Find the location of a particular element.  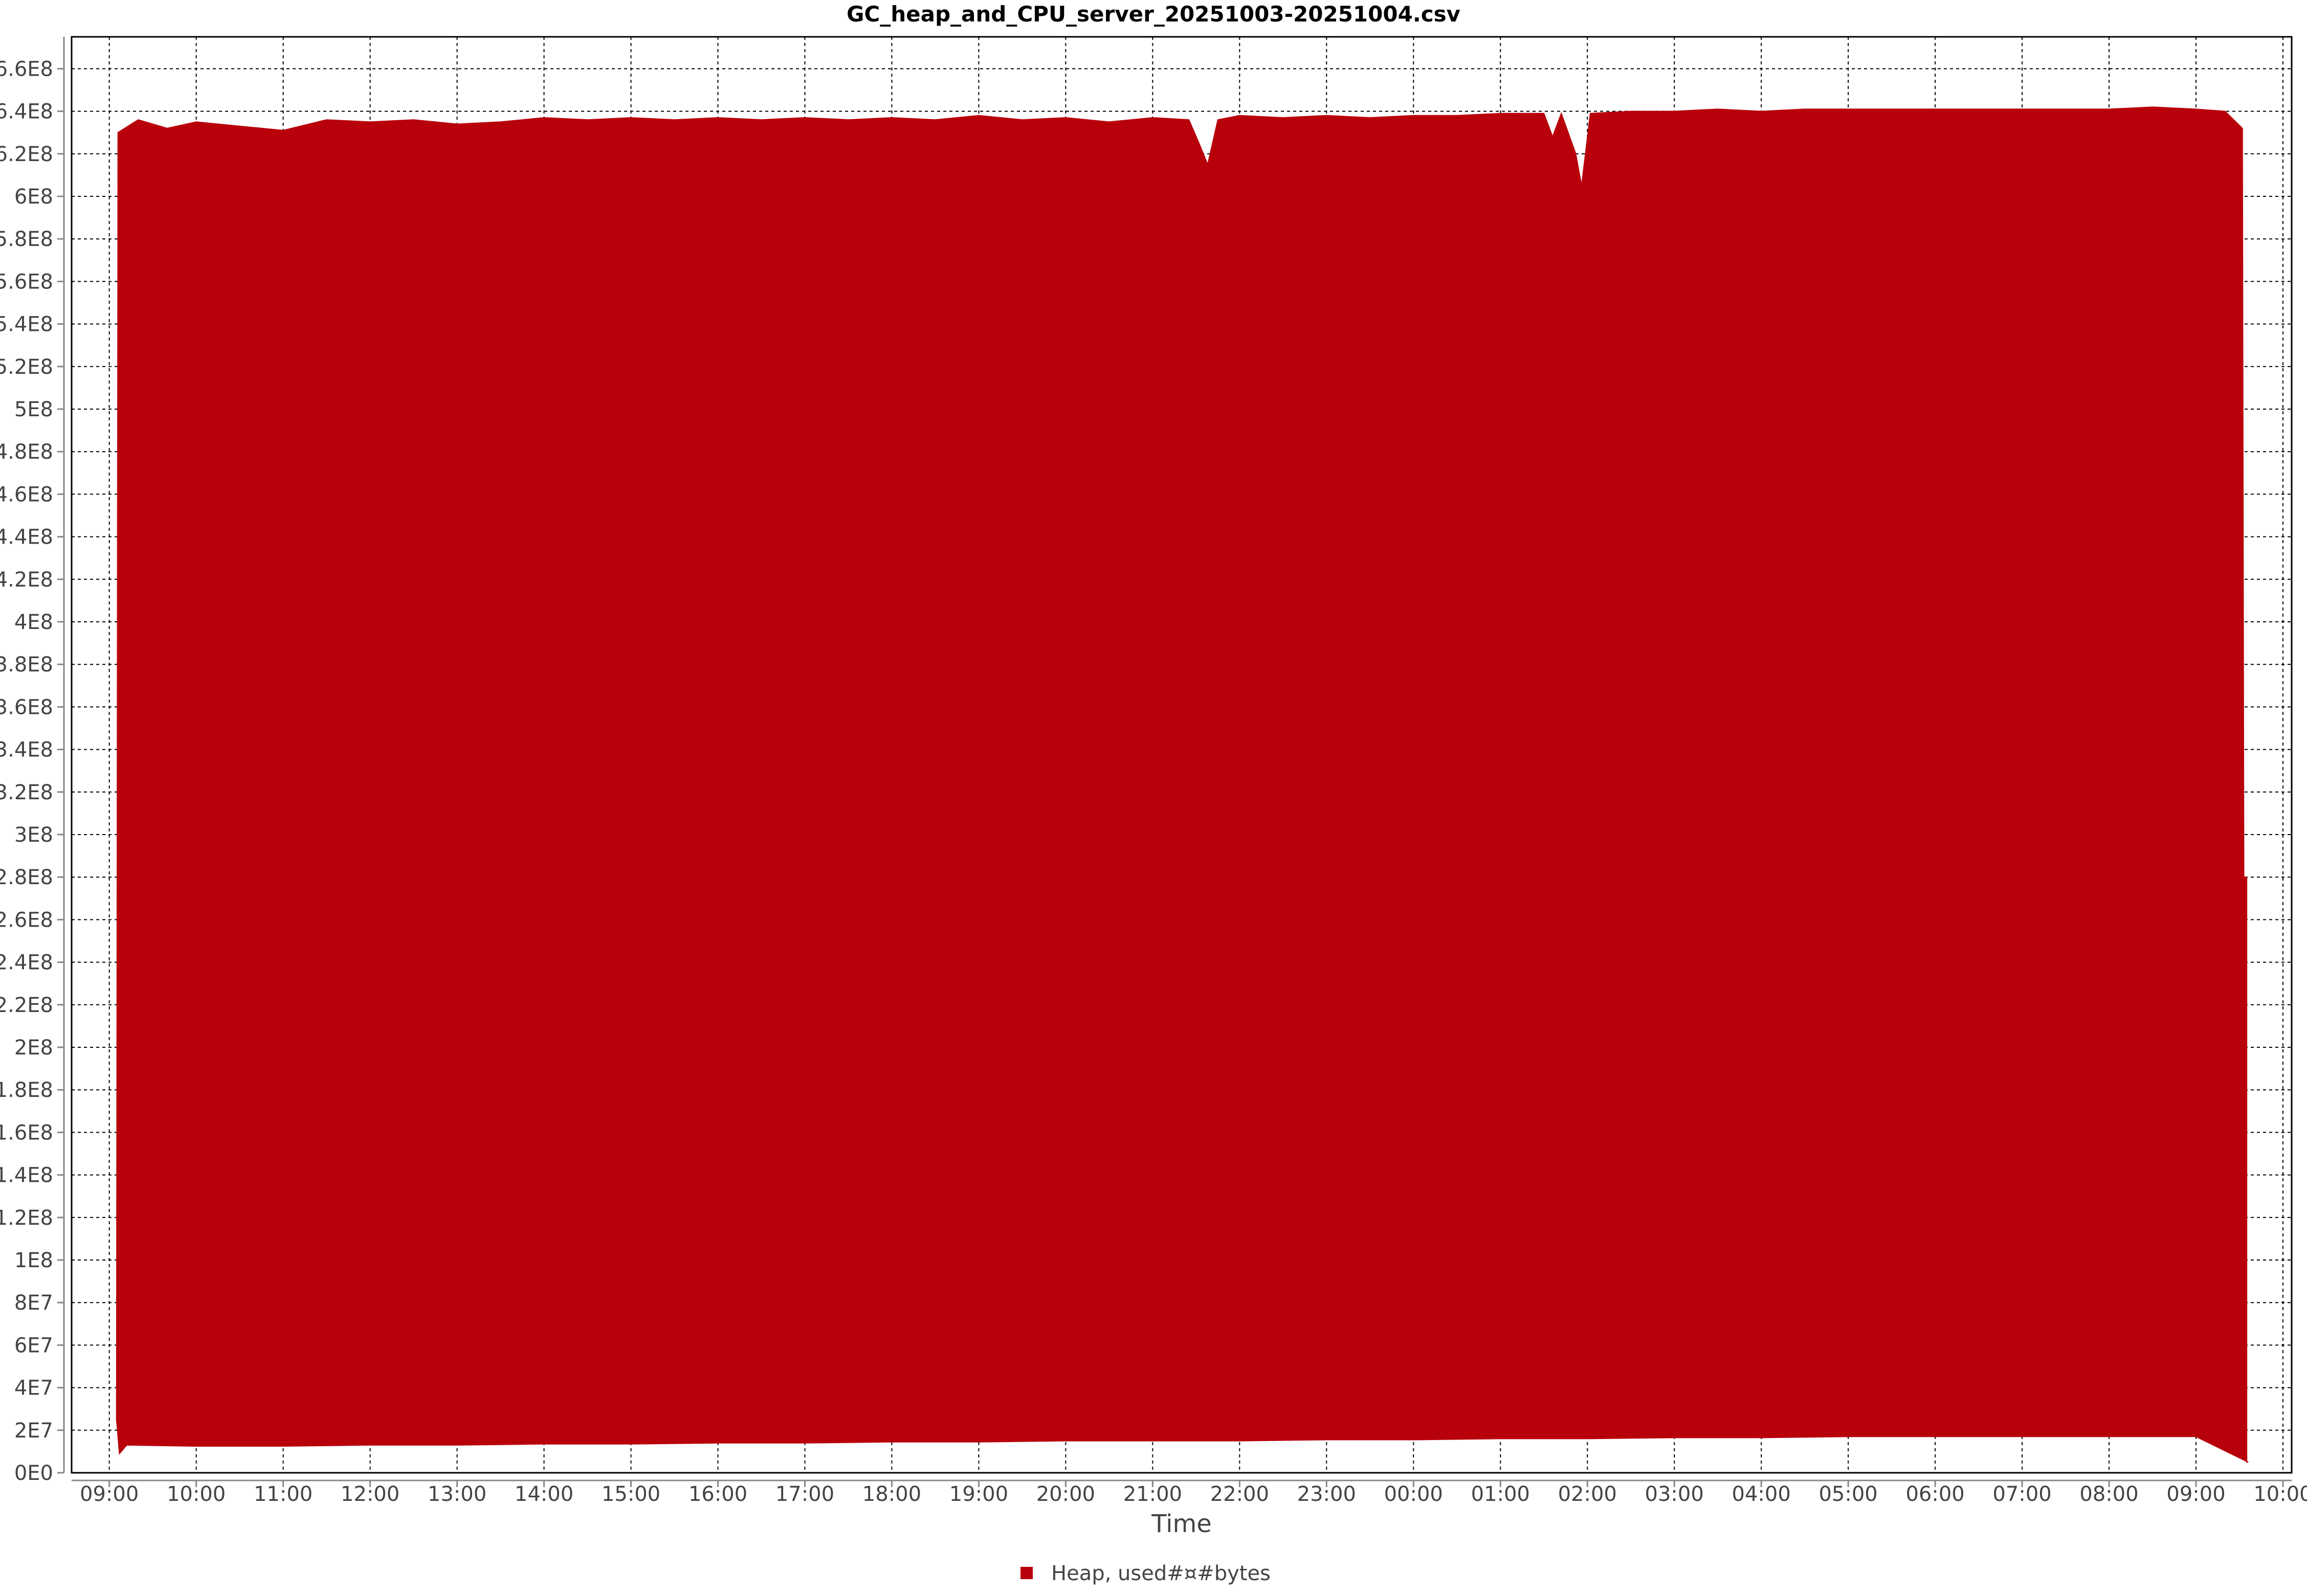

y-tick-label: 5E8 is located at coordinates (33, 410).